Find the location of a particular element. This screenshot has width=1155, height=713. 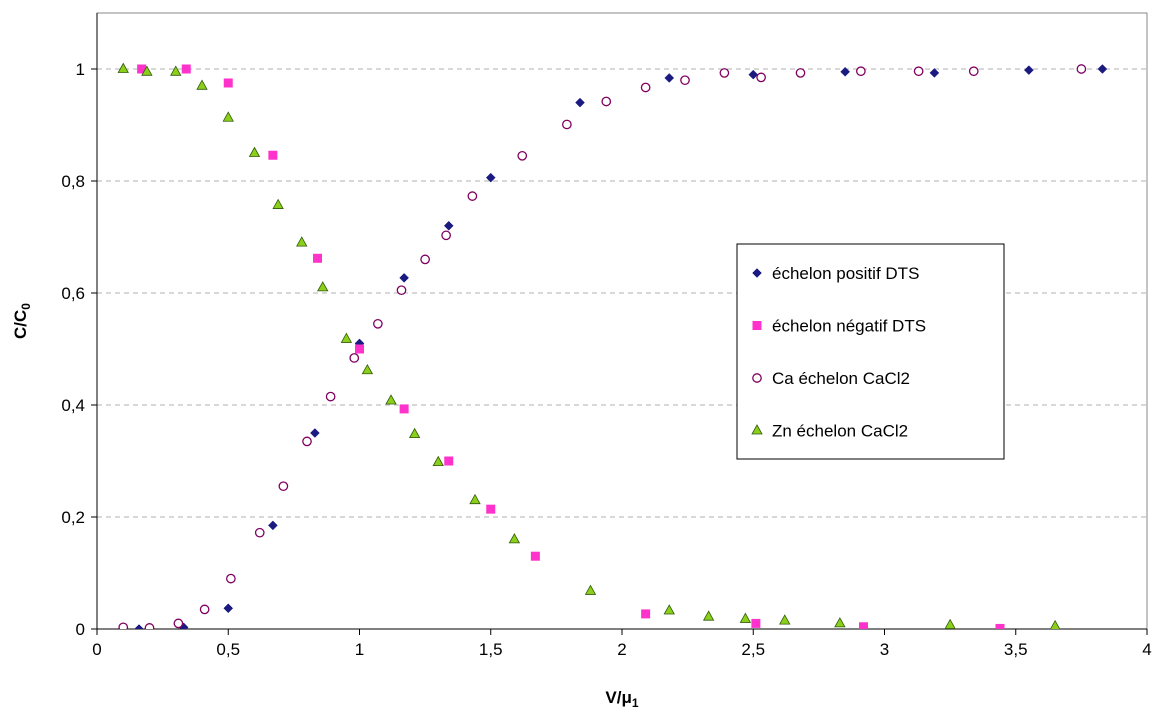

x-tick-label: 1 is located at coordinates (359, 649).